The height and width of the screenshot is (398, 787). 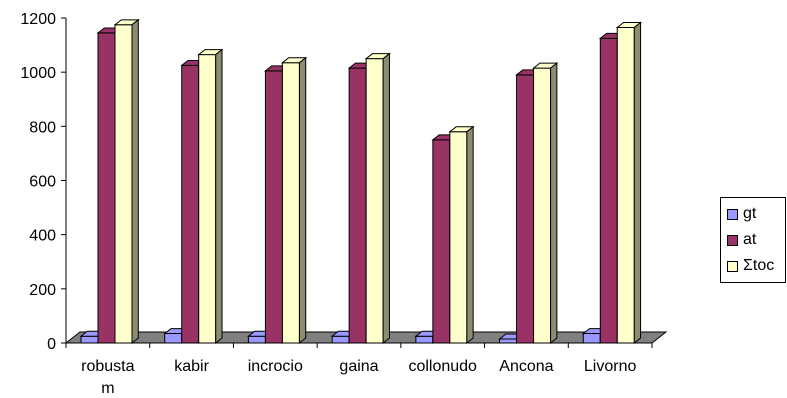 I want to click on legend-label-stoc: Σtoc, so click(x=759, y=265).